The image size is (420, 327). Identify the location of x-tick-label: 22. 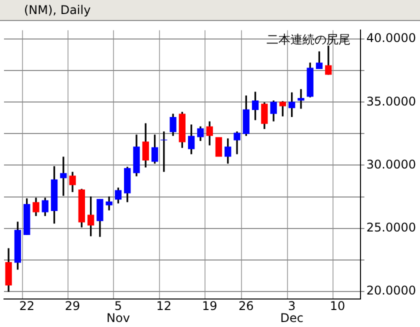
(26, 306).